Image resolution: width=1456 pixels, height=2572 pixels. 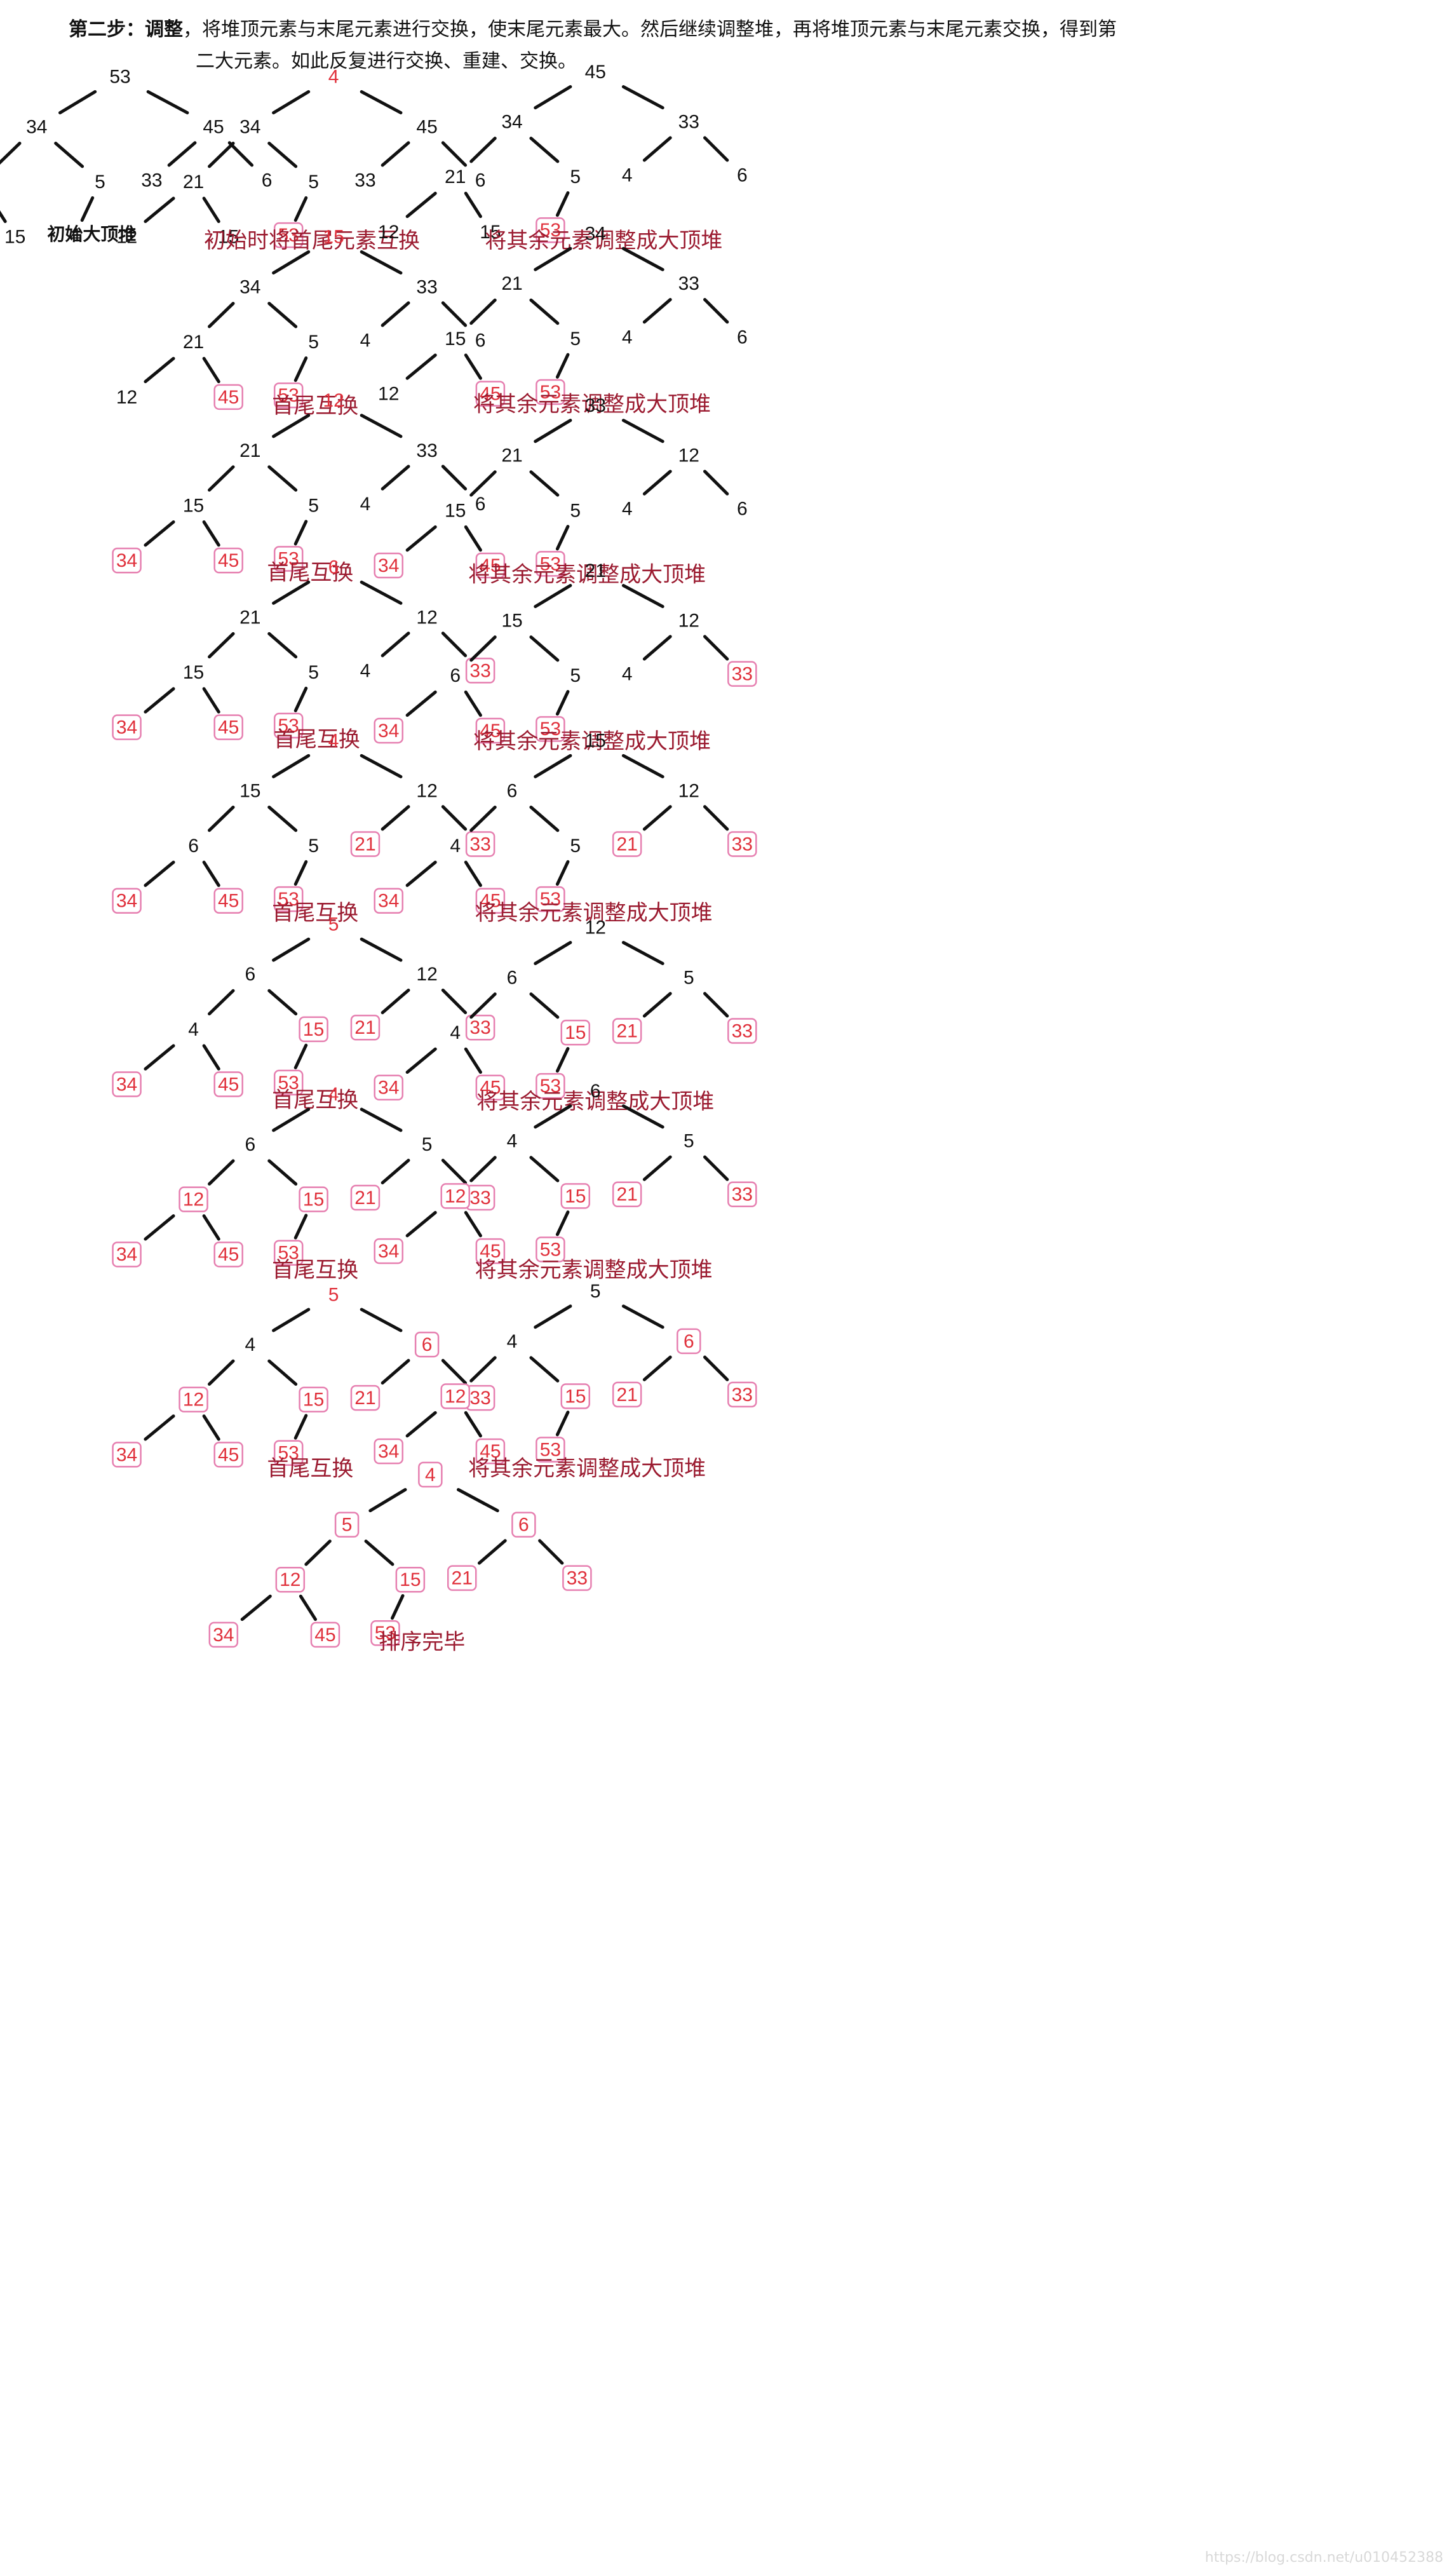 What do you see at coordinates (14, 237) in the screenshot?
I see `tree-node-llr: 15` at bounding box center [14, 237].